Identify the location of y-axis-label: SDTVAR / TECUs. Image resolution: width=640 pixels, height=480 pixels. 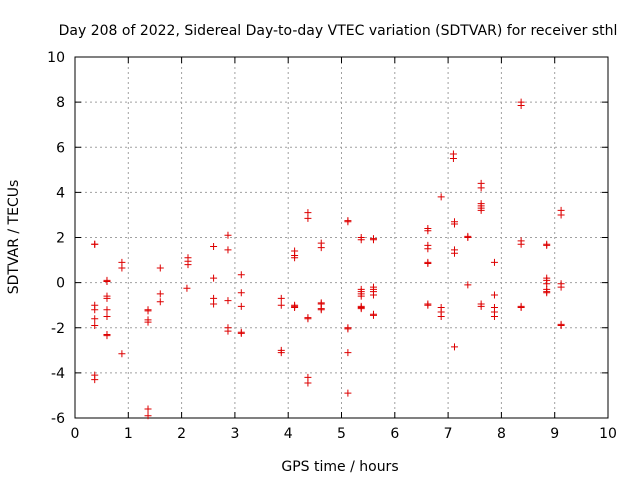
(14, 237).